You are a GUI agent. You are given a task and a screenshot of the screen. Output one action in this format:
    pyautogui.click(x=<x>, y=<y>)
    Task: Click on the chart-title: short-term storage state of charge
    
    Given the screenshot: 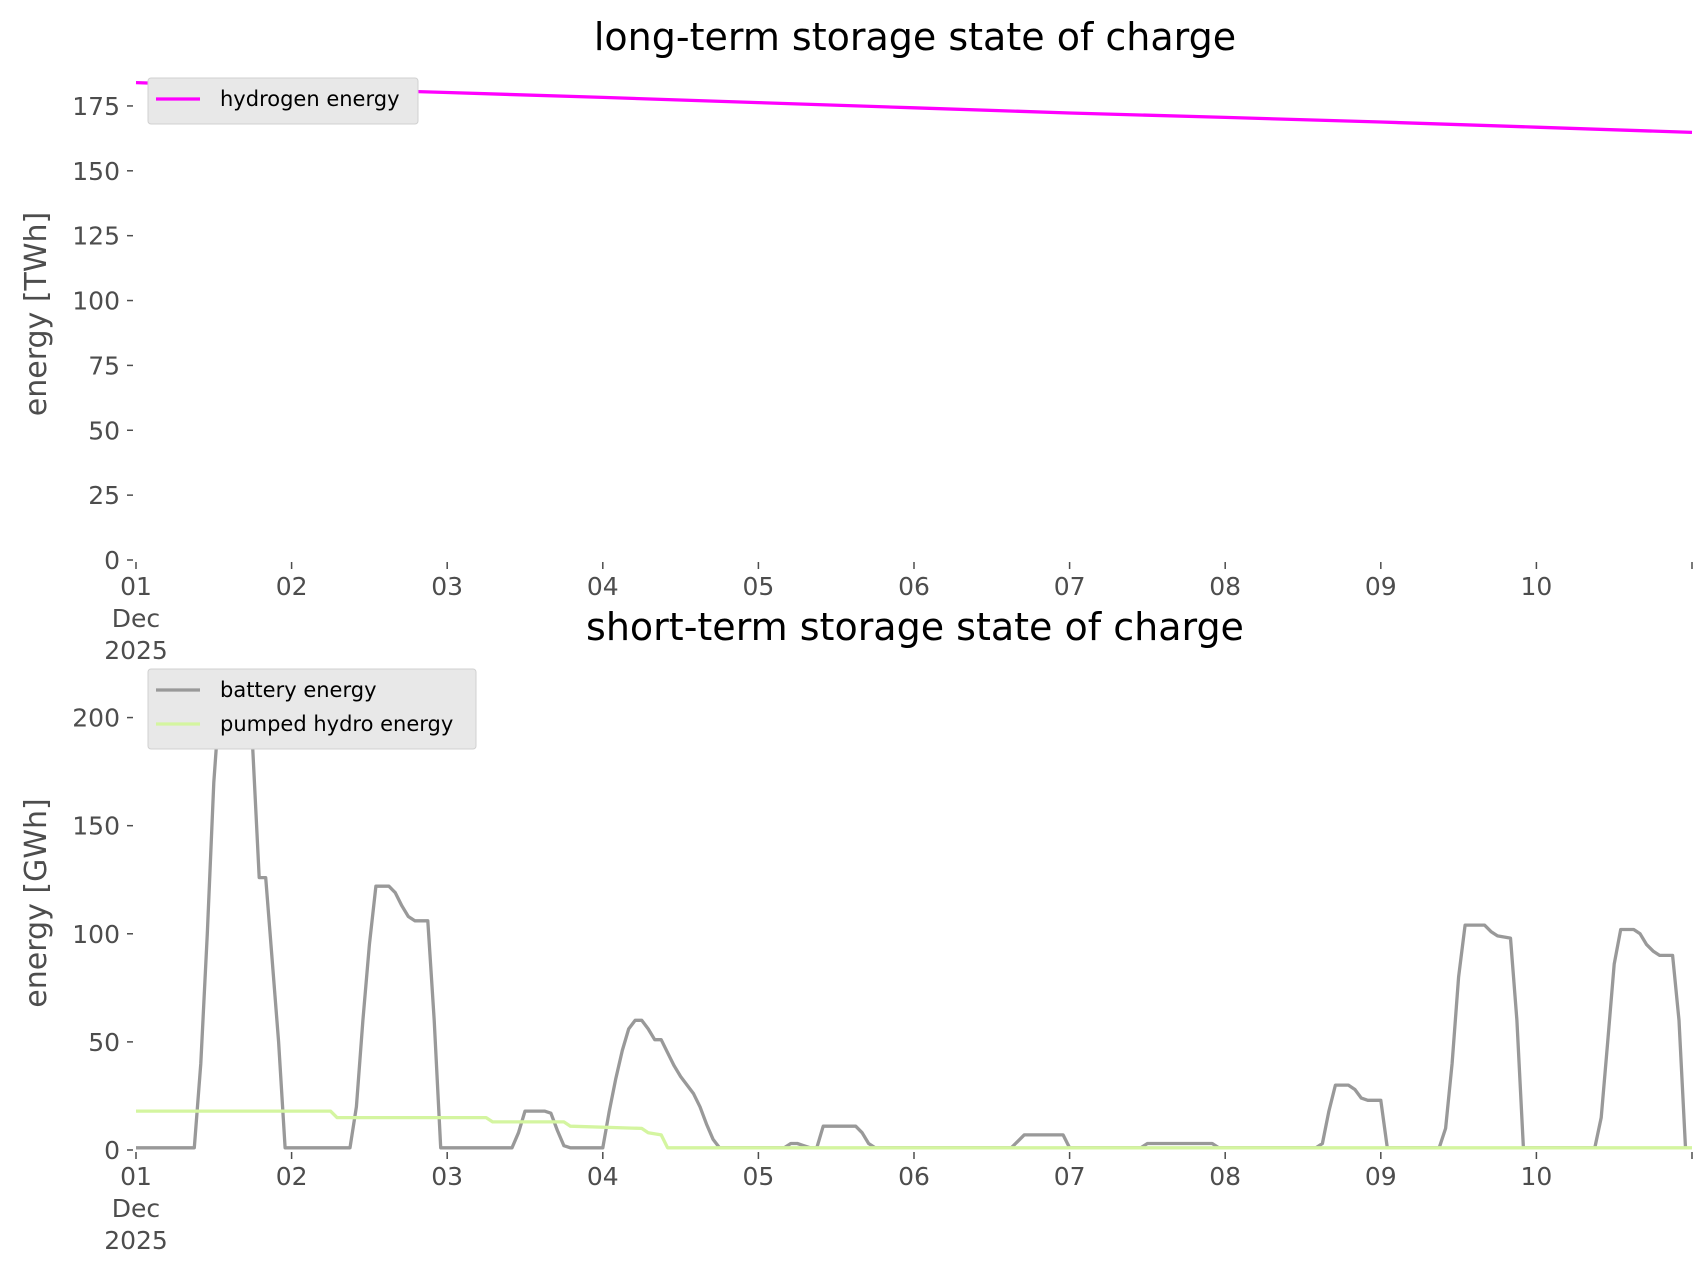 What is the action you would take?
    pyautogui.click(x=915, y=627)
    